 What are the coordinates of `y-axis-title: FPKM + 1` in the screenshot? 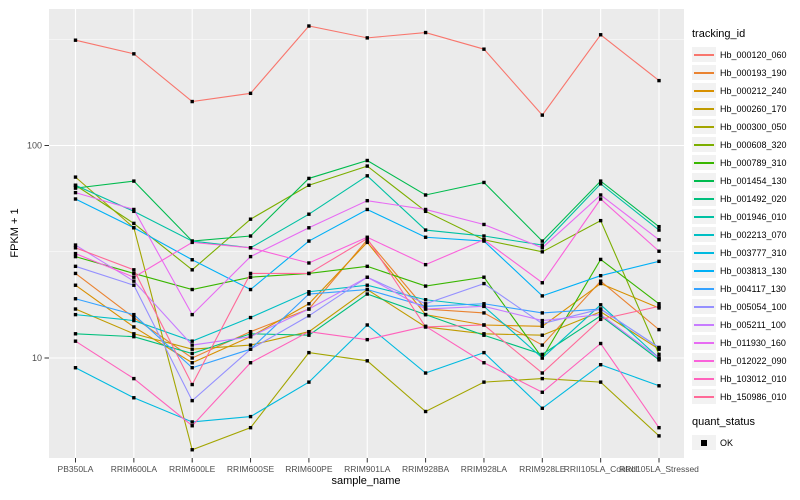 It's located at (15, 233).